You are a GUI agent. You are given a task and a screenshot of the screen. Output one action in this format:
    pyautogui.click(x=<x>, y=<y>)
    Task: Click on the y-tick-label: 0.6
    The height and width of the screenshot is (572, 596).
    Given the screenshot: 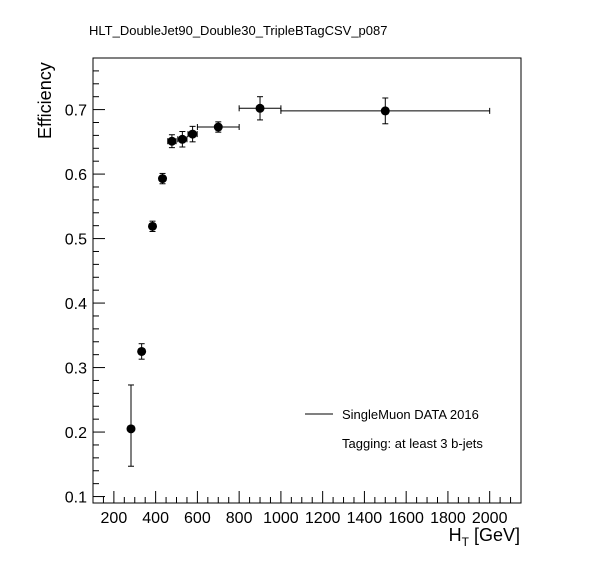 What is the action you would take?
    pyautogui.click(x=76, y=175)
    